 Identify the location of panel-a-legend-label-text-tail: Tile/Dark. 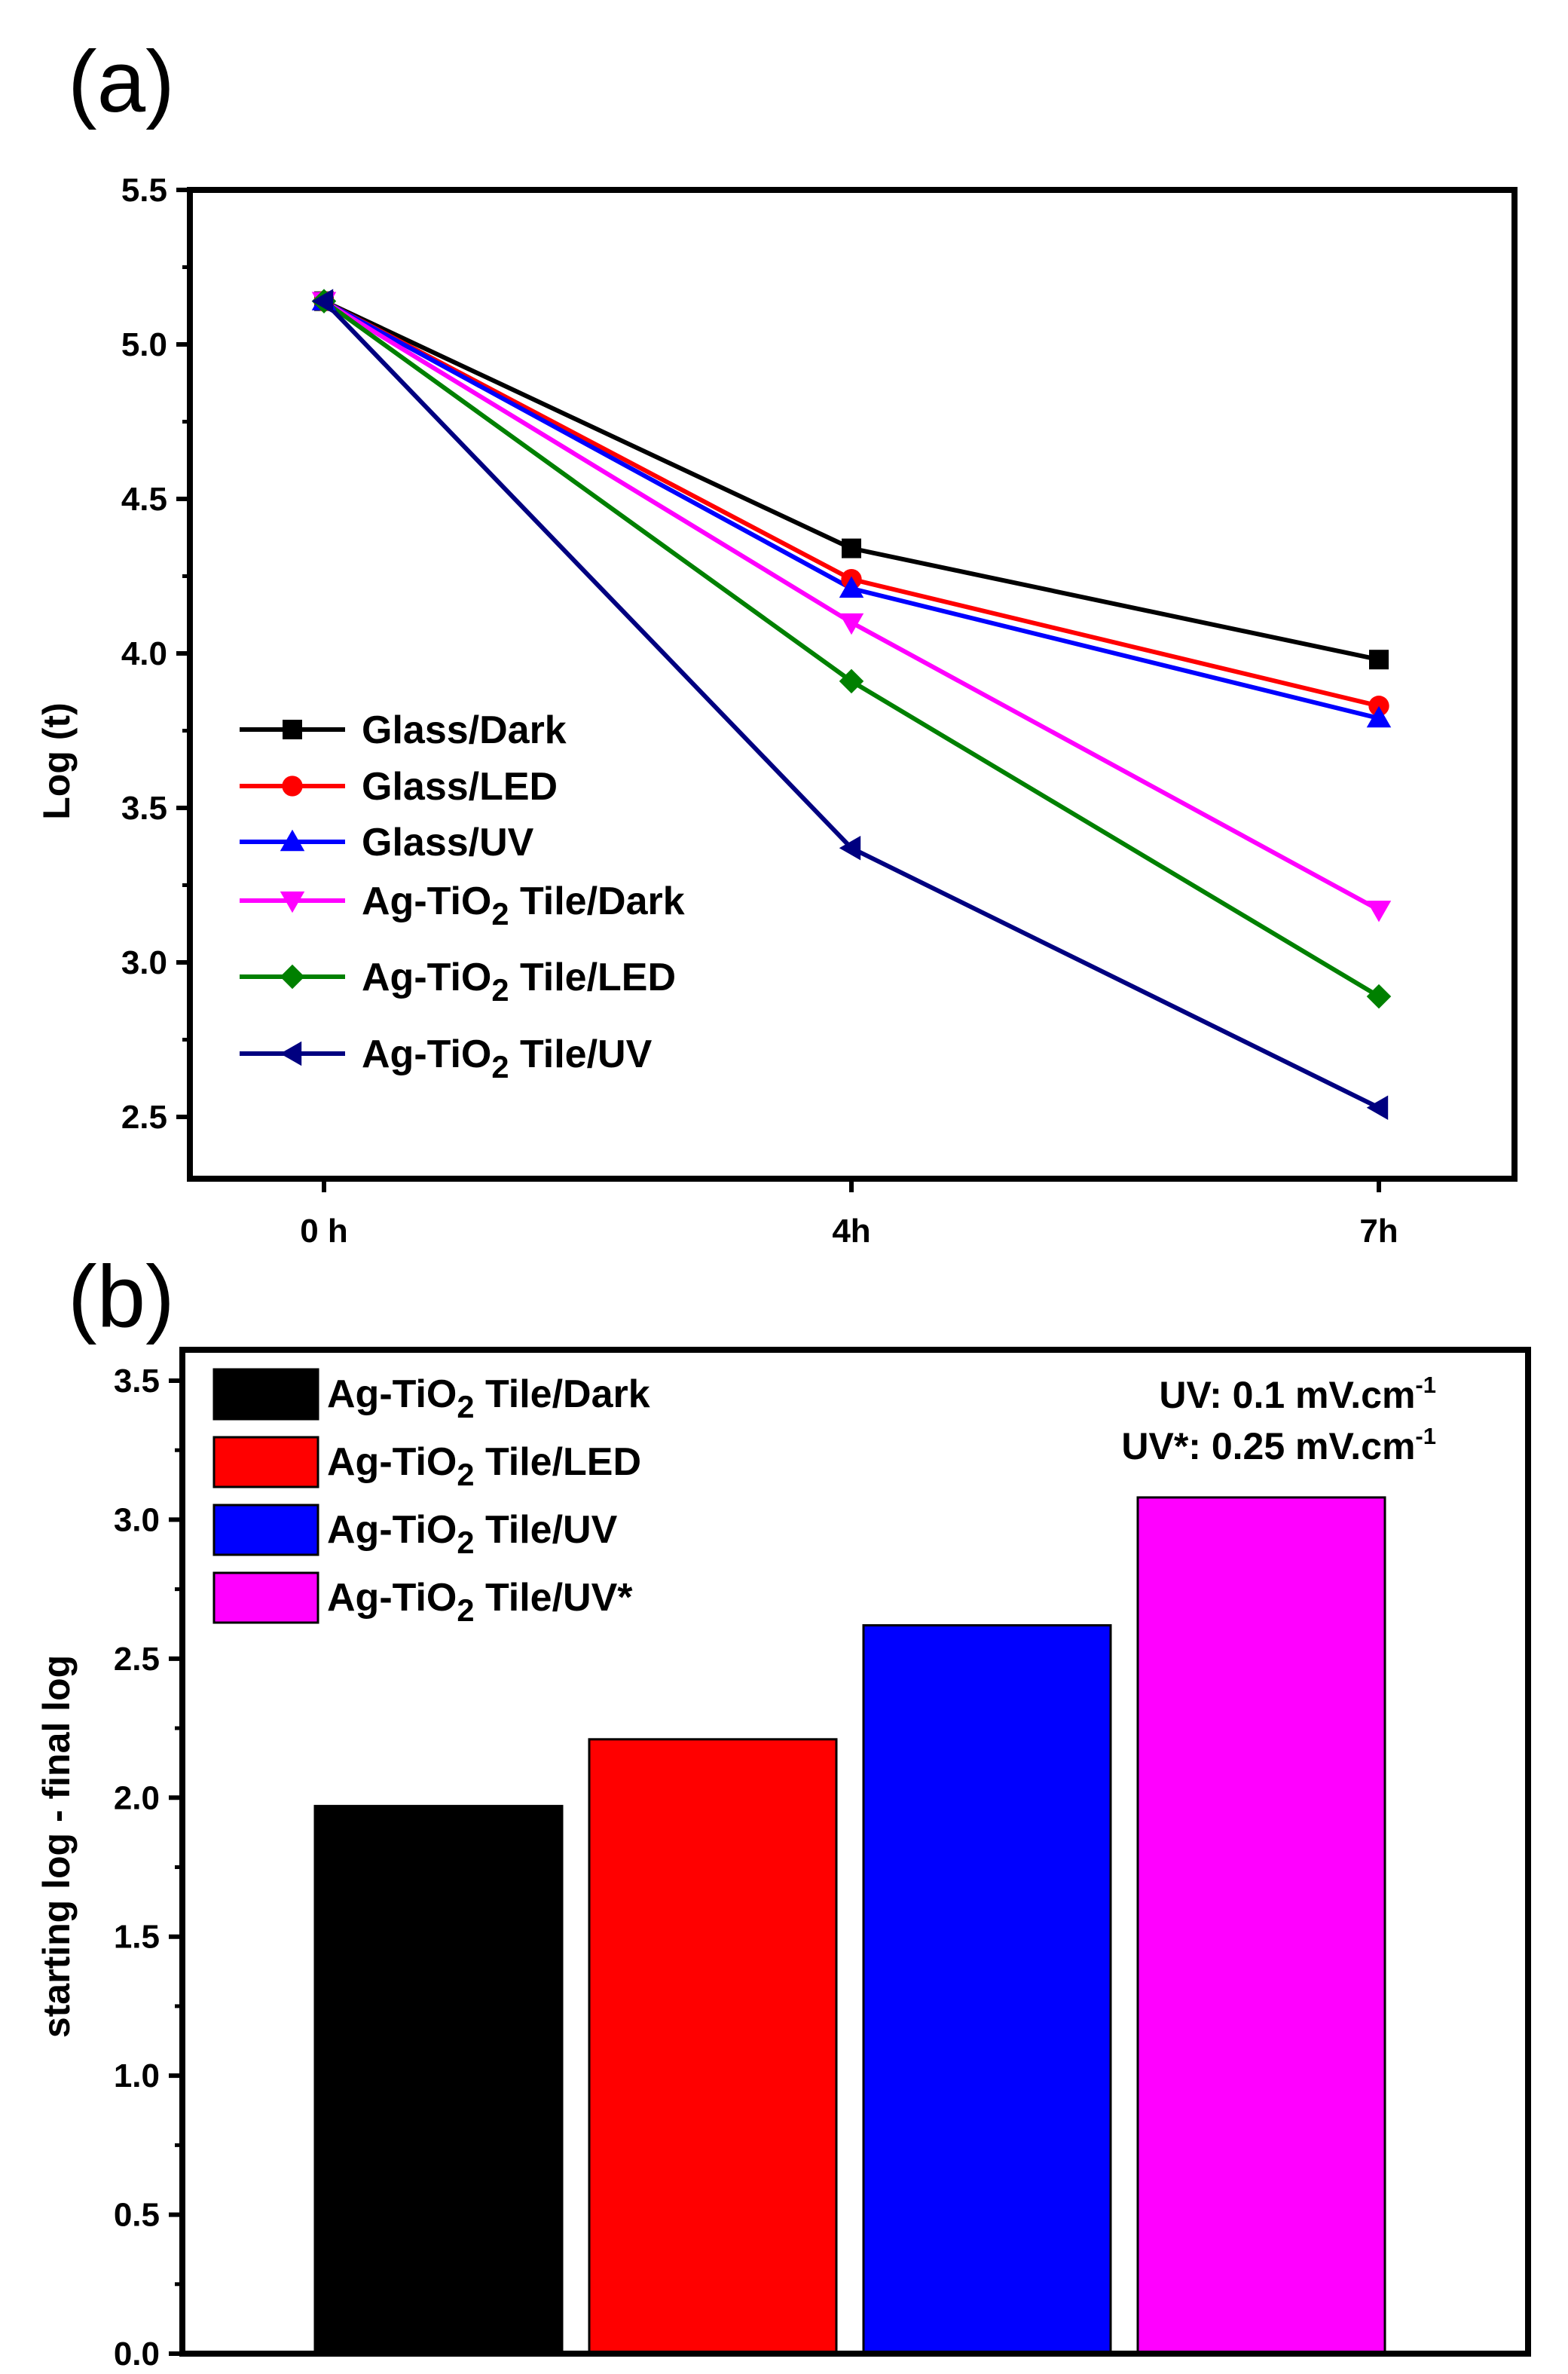
(597, 902).